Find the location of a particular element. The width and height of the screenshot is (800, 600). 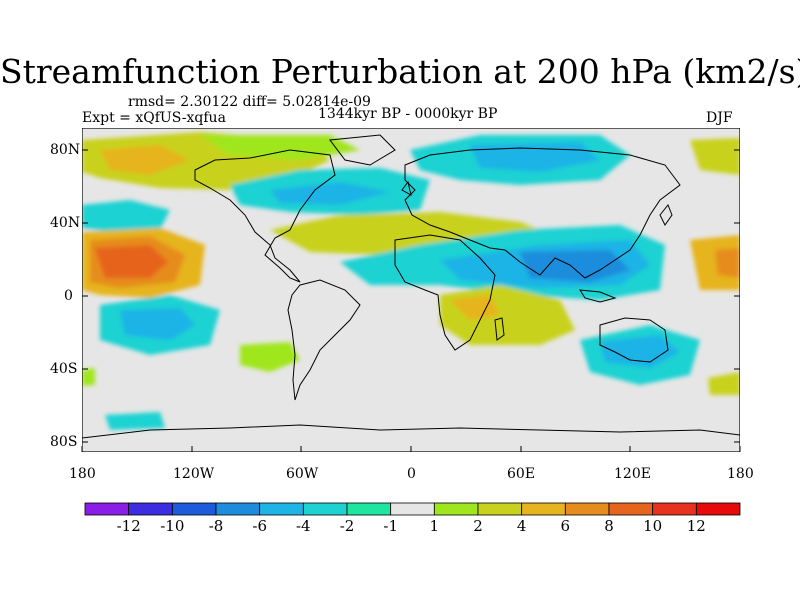

colorbar is located at coordinates (412, 509).